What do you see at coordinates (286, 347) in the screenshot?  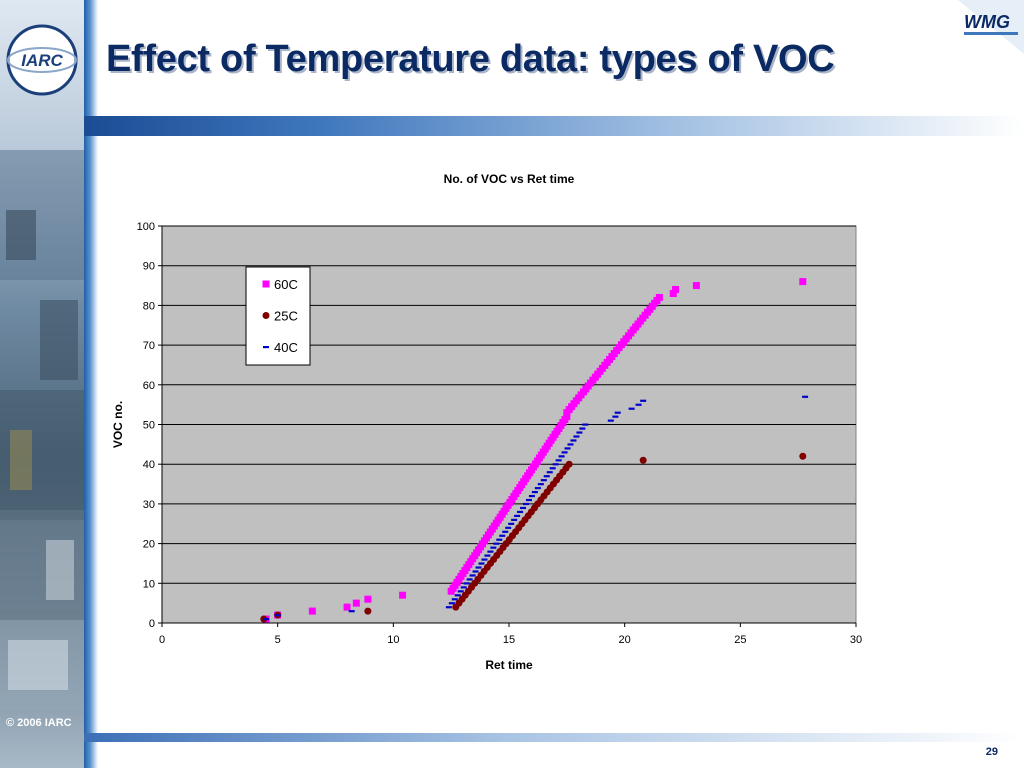 I see `legend-label-40c: 40C` at bounding box center [286, 347].